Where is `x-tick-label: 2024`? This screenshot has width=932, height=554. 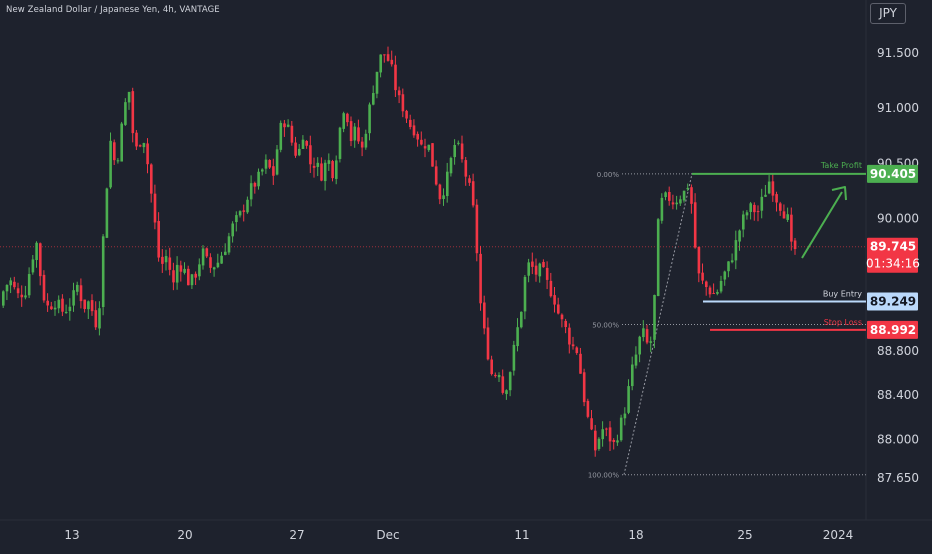
x-tick-label: 2024 is located at coordinates (838, 535).